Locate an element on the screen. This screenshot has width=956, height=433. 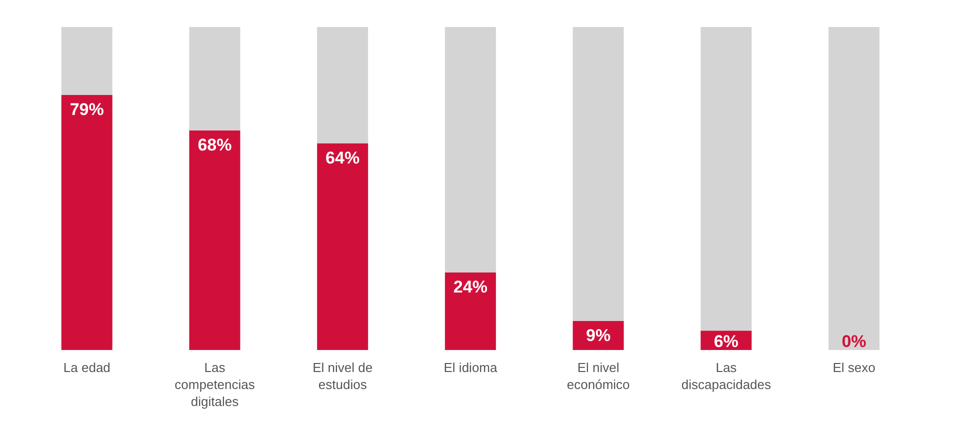
x-tick-label: El sexo is located at coordinates (854, 367).